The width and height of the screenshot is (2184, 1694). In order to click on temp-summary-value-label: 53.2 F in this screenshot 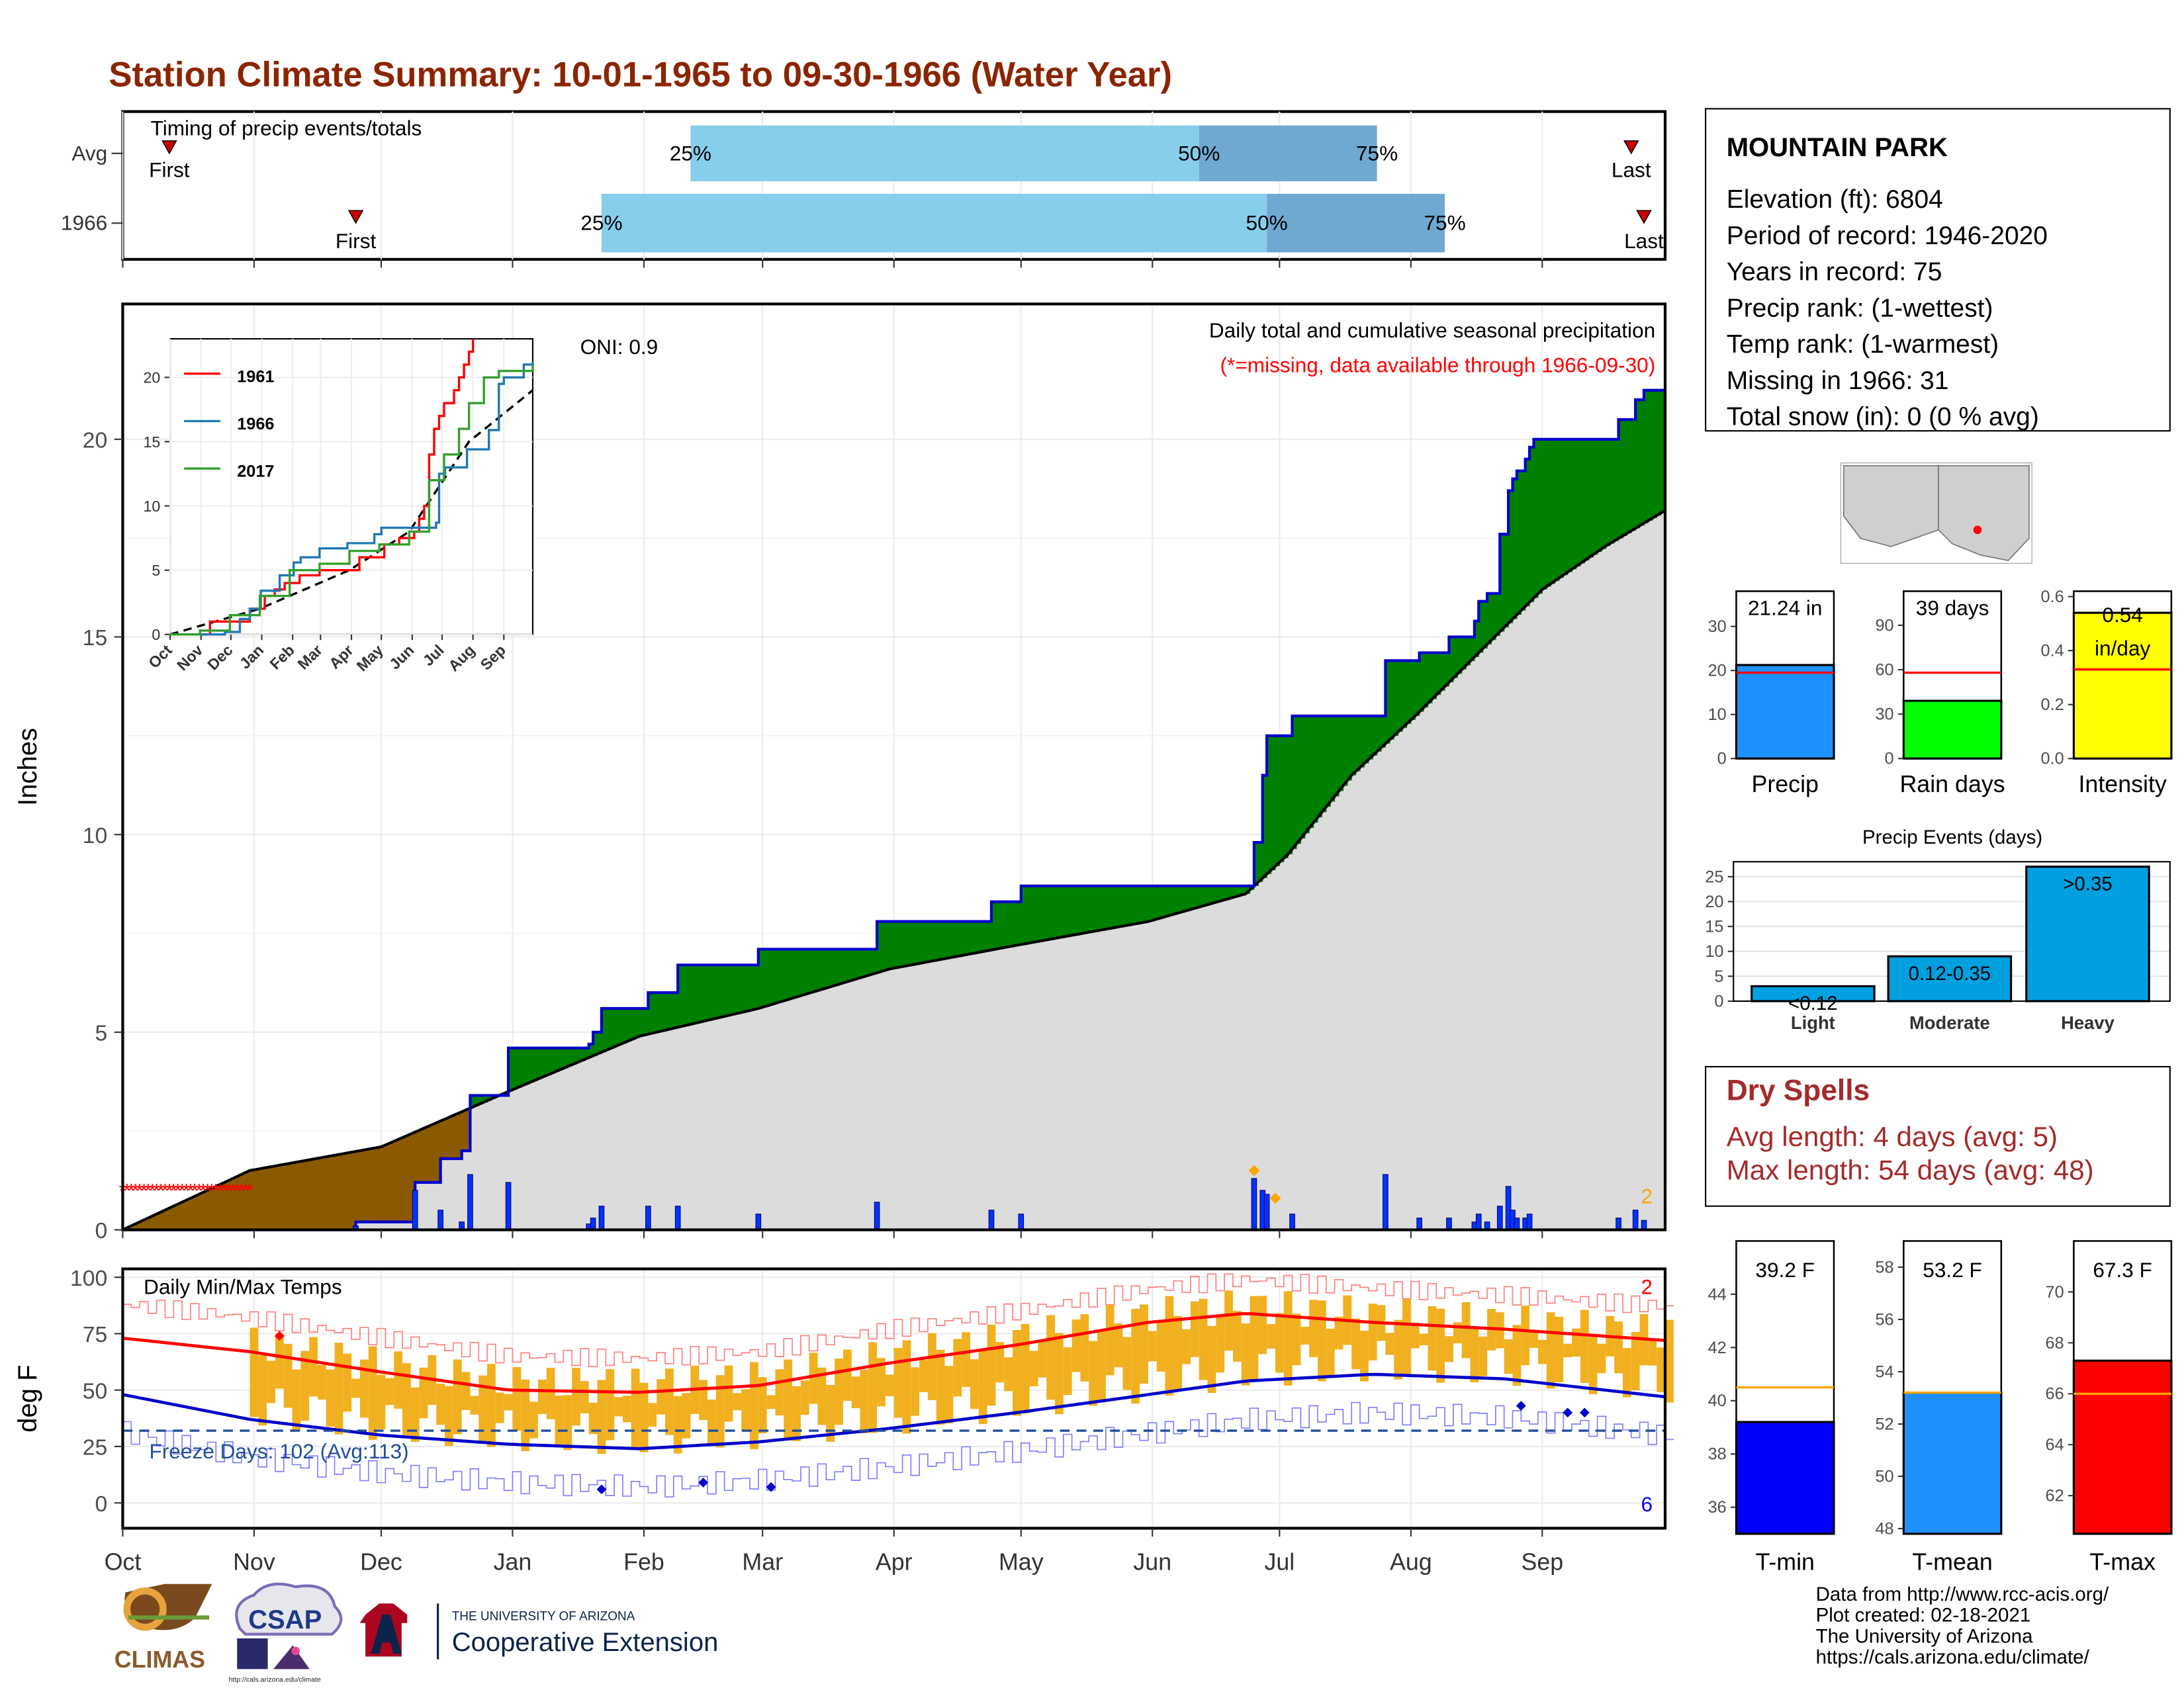, I will do `click(1952, 1270)`.